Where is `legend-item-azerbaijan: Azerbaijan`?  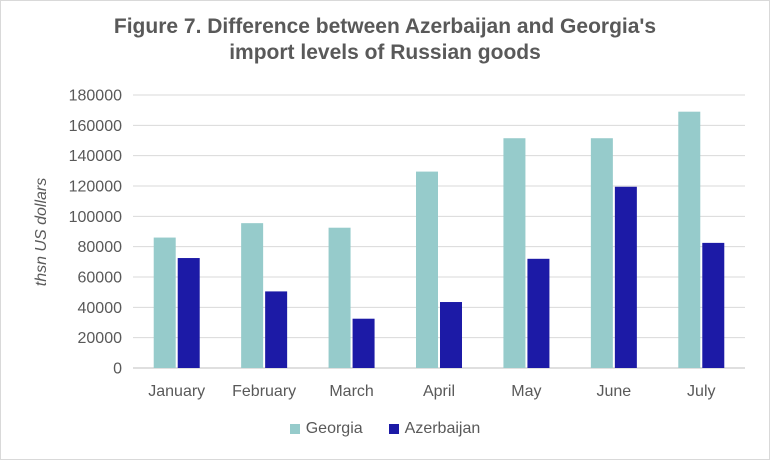 legend-item-azerbaijan: Azerbaijan is located at coordinates (434, 429).